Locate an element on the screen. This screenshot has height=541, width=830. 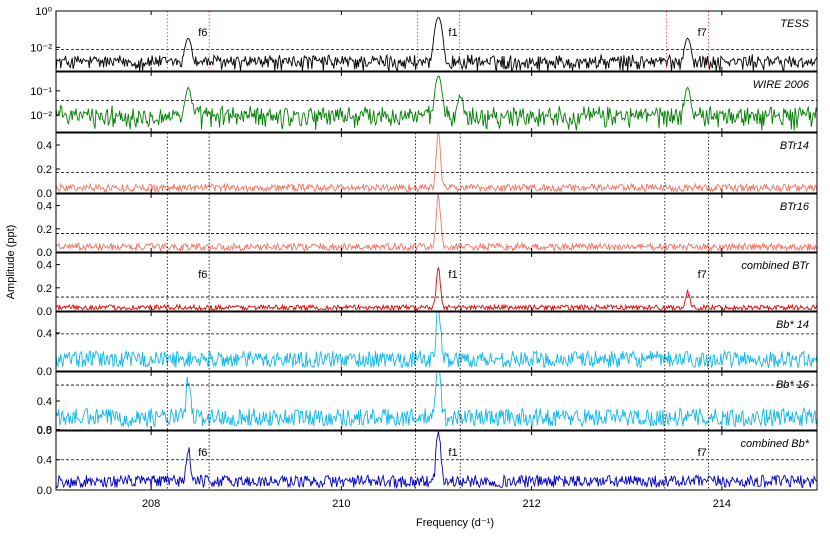
panel-label: WIRE 2006 is located at coordinates (781, 85).